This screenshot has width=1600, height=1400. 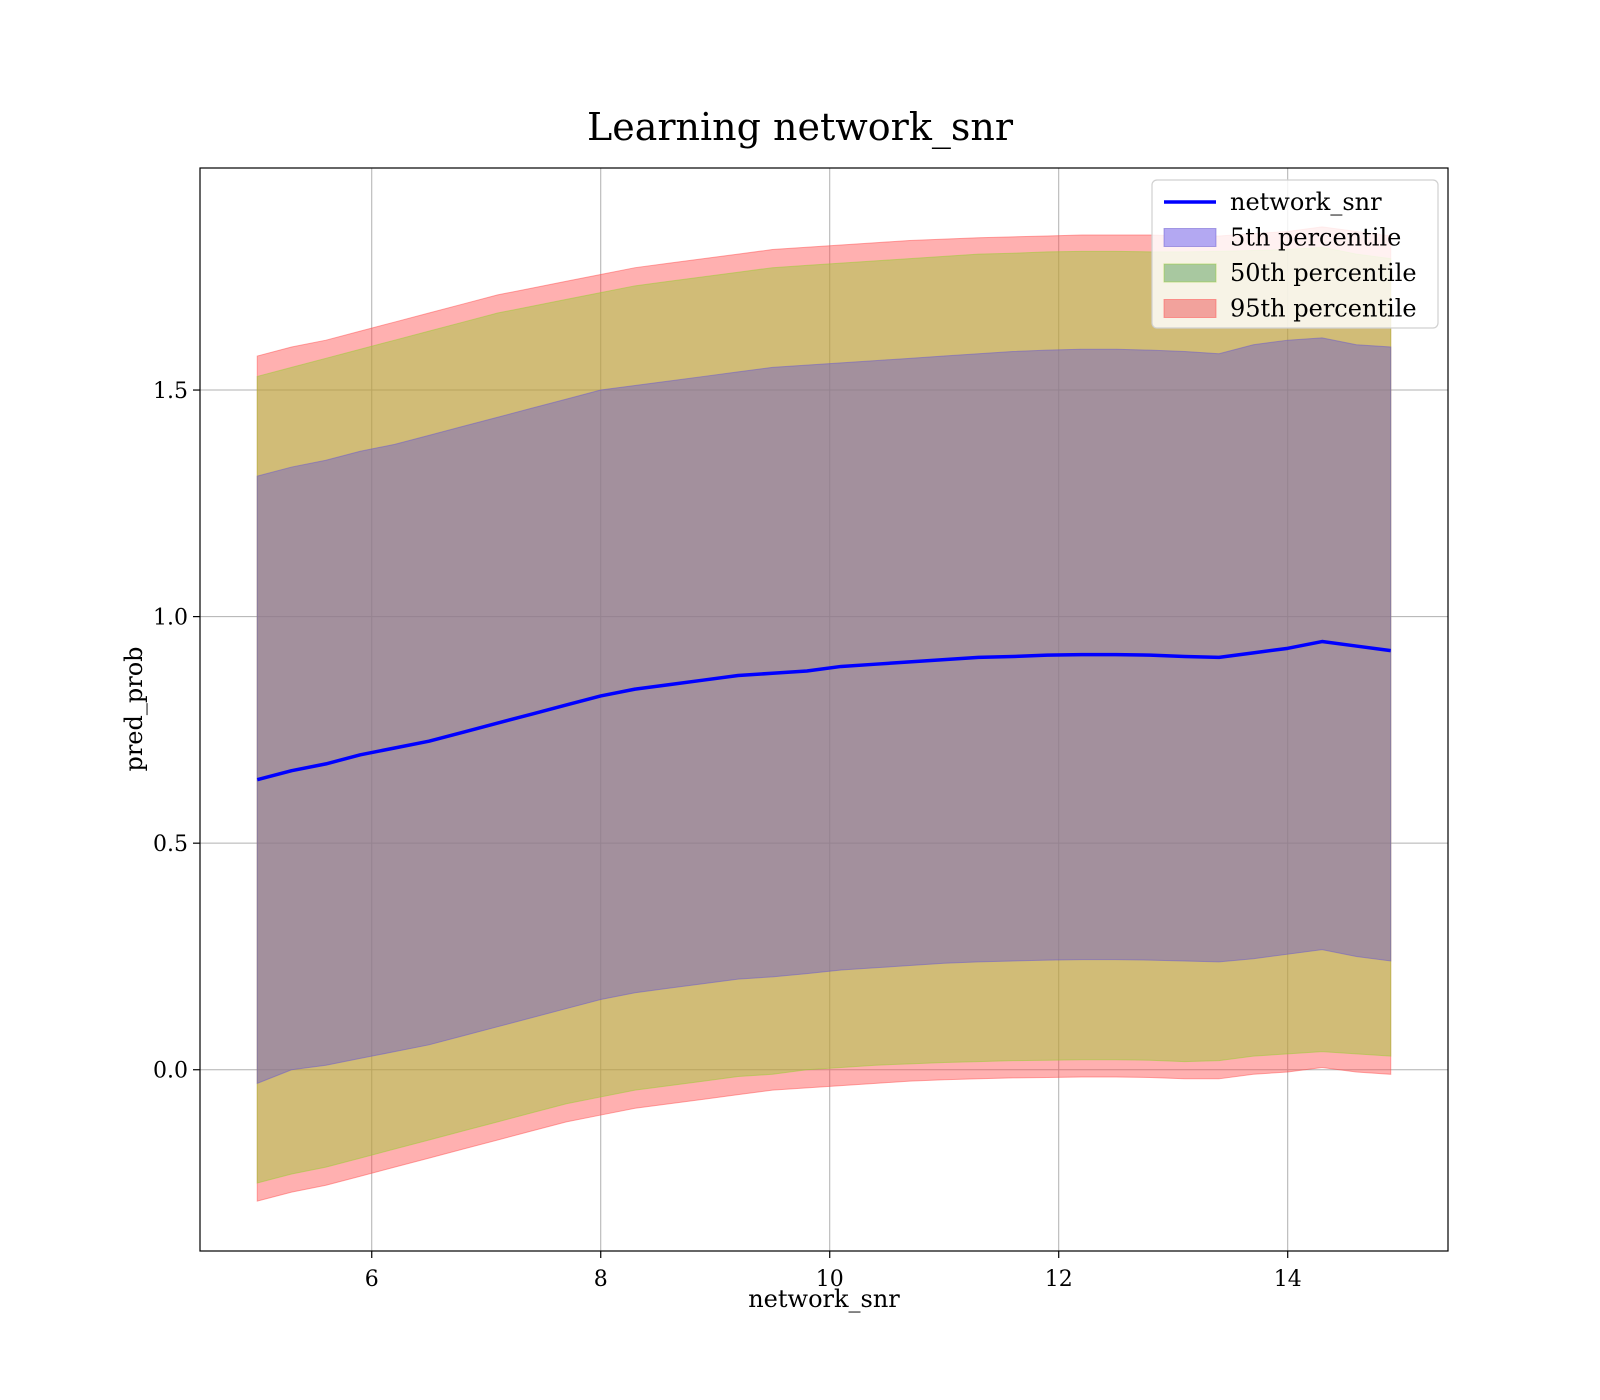 I want to click on y-tick-label: 0.5, so click(x=170, y=844).